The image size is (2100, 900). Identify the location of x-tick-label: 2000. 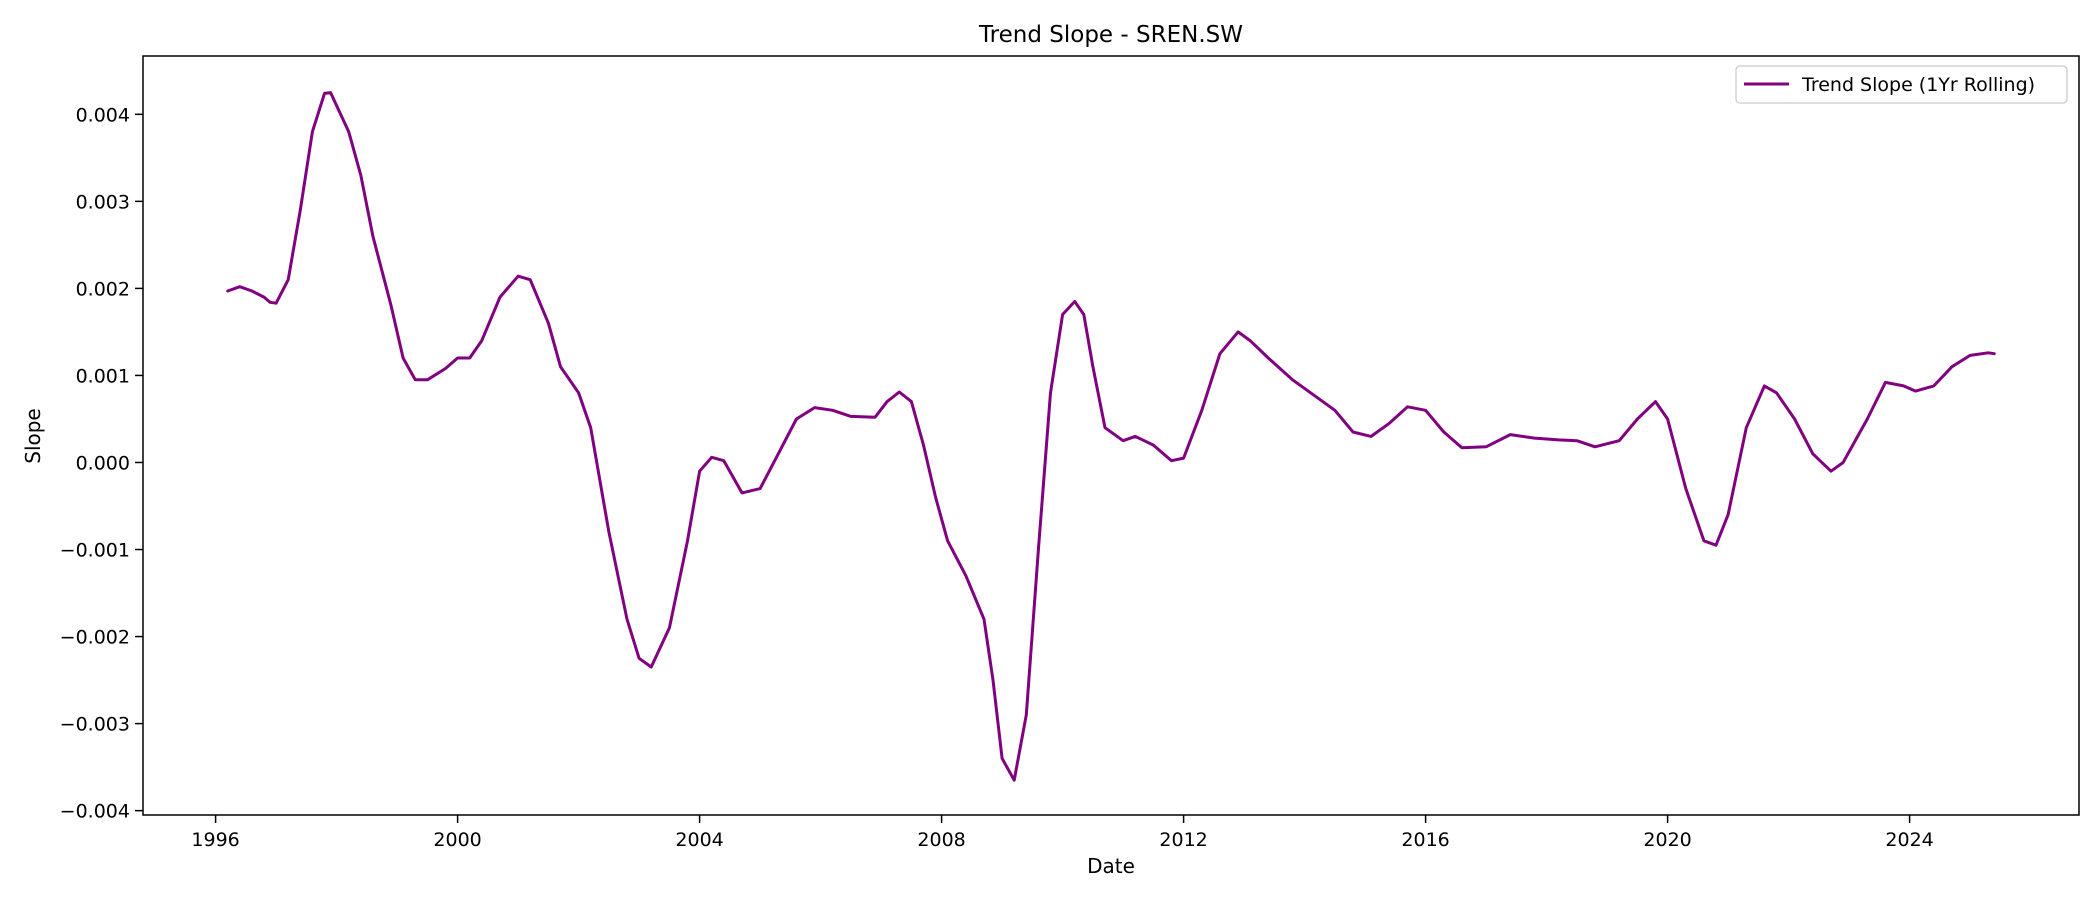
(457, 840).